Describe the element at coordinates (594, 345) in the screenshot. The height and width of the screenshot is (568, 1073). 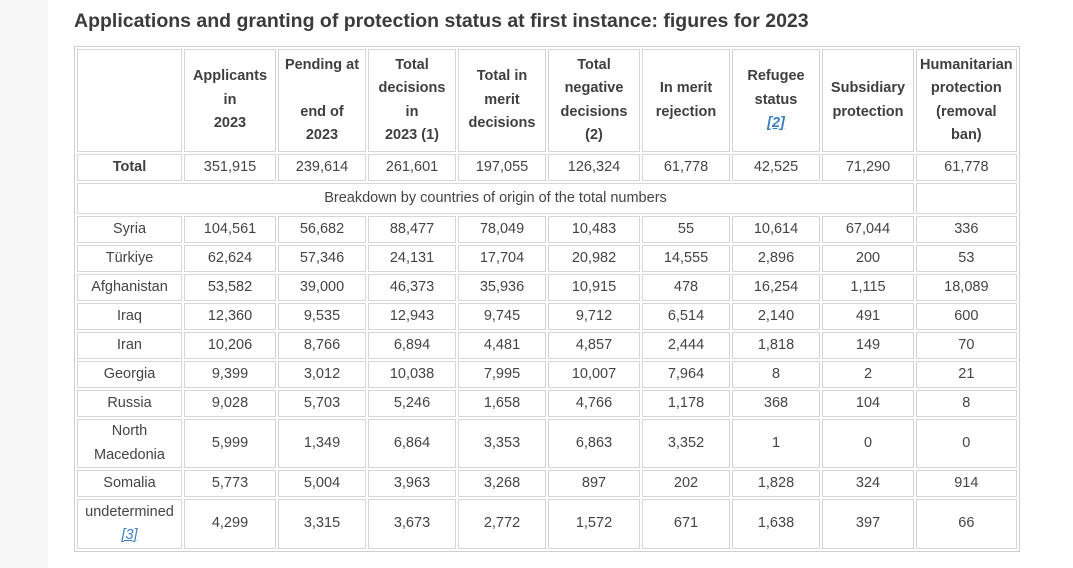
I see `cell: 4,857` at that location.